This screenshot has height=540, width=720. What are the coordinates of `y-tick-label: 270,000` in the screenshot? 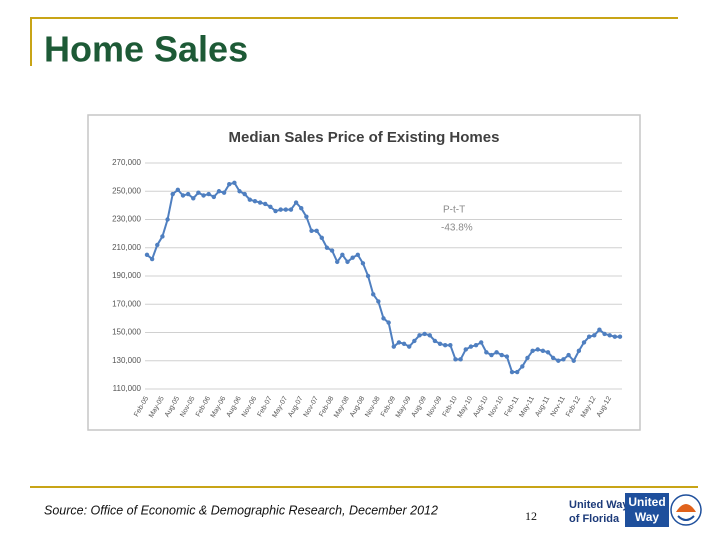 It's located at (126, 162).